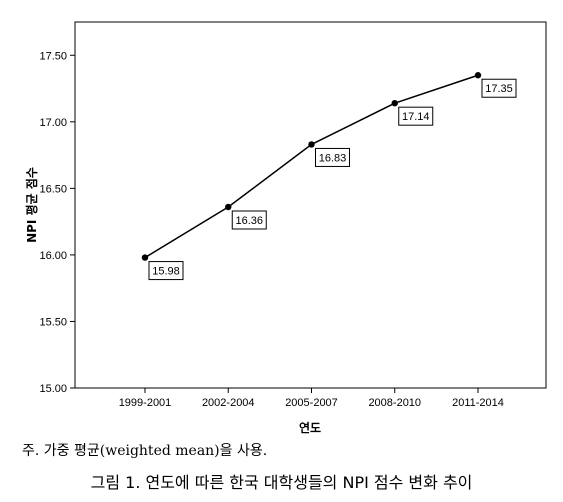 The height and width of the screenshot is (502, 563). I want to click on data-label: 16.36, so click(249, 221).